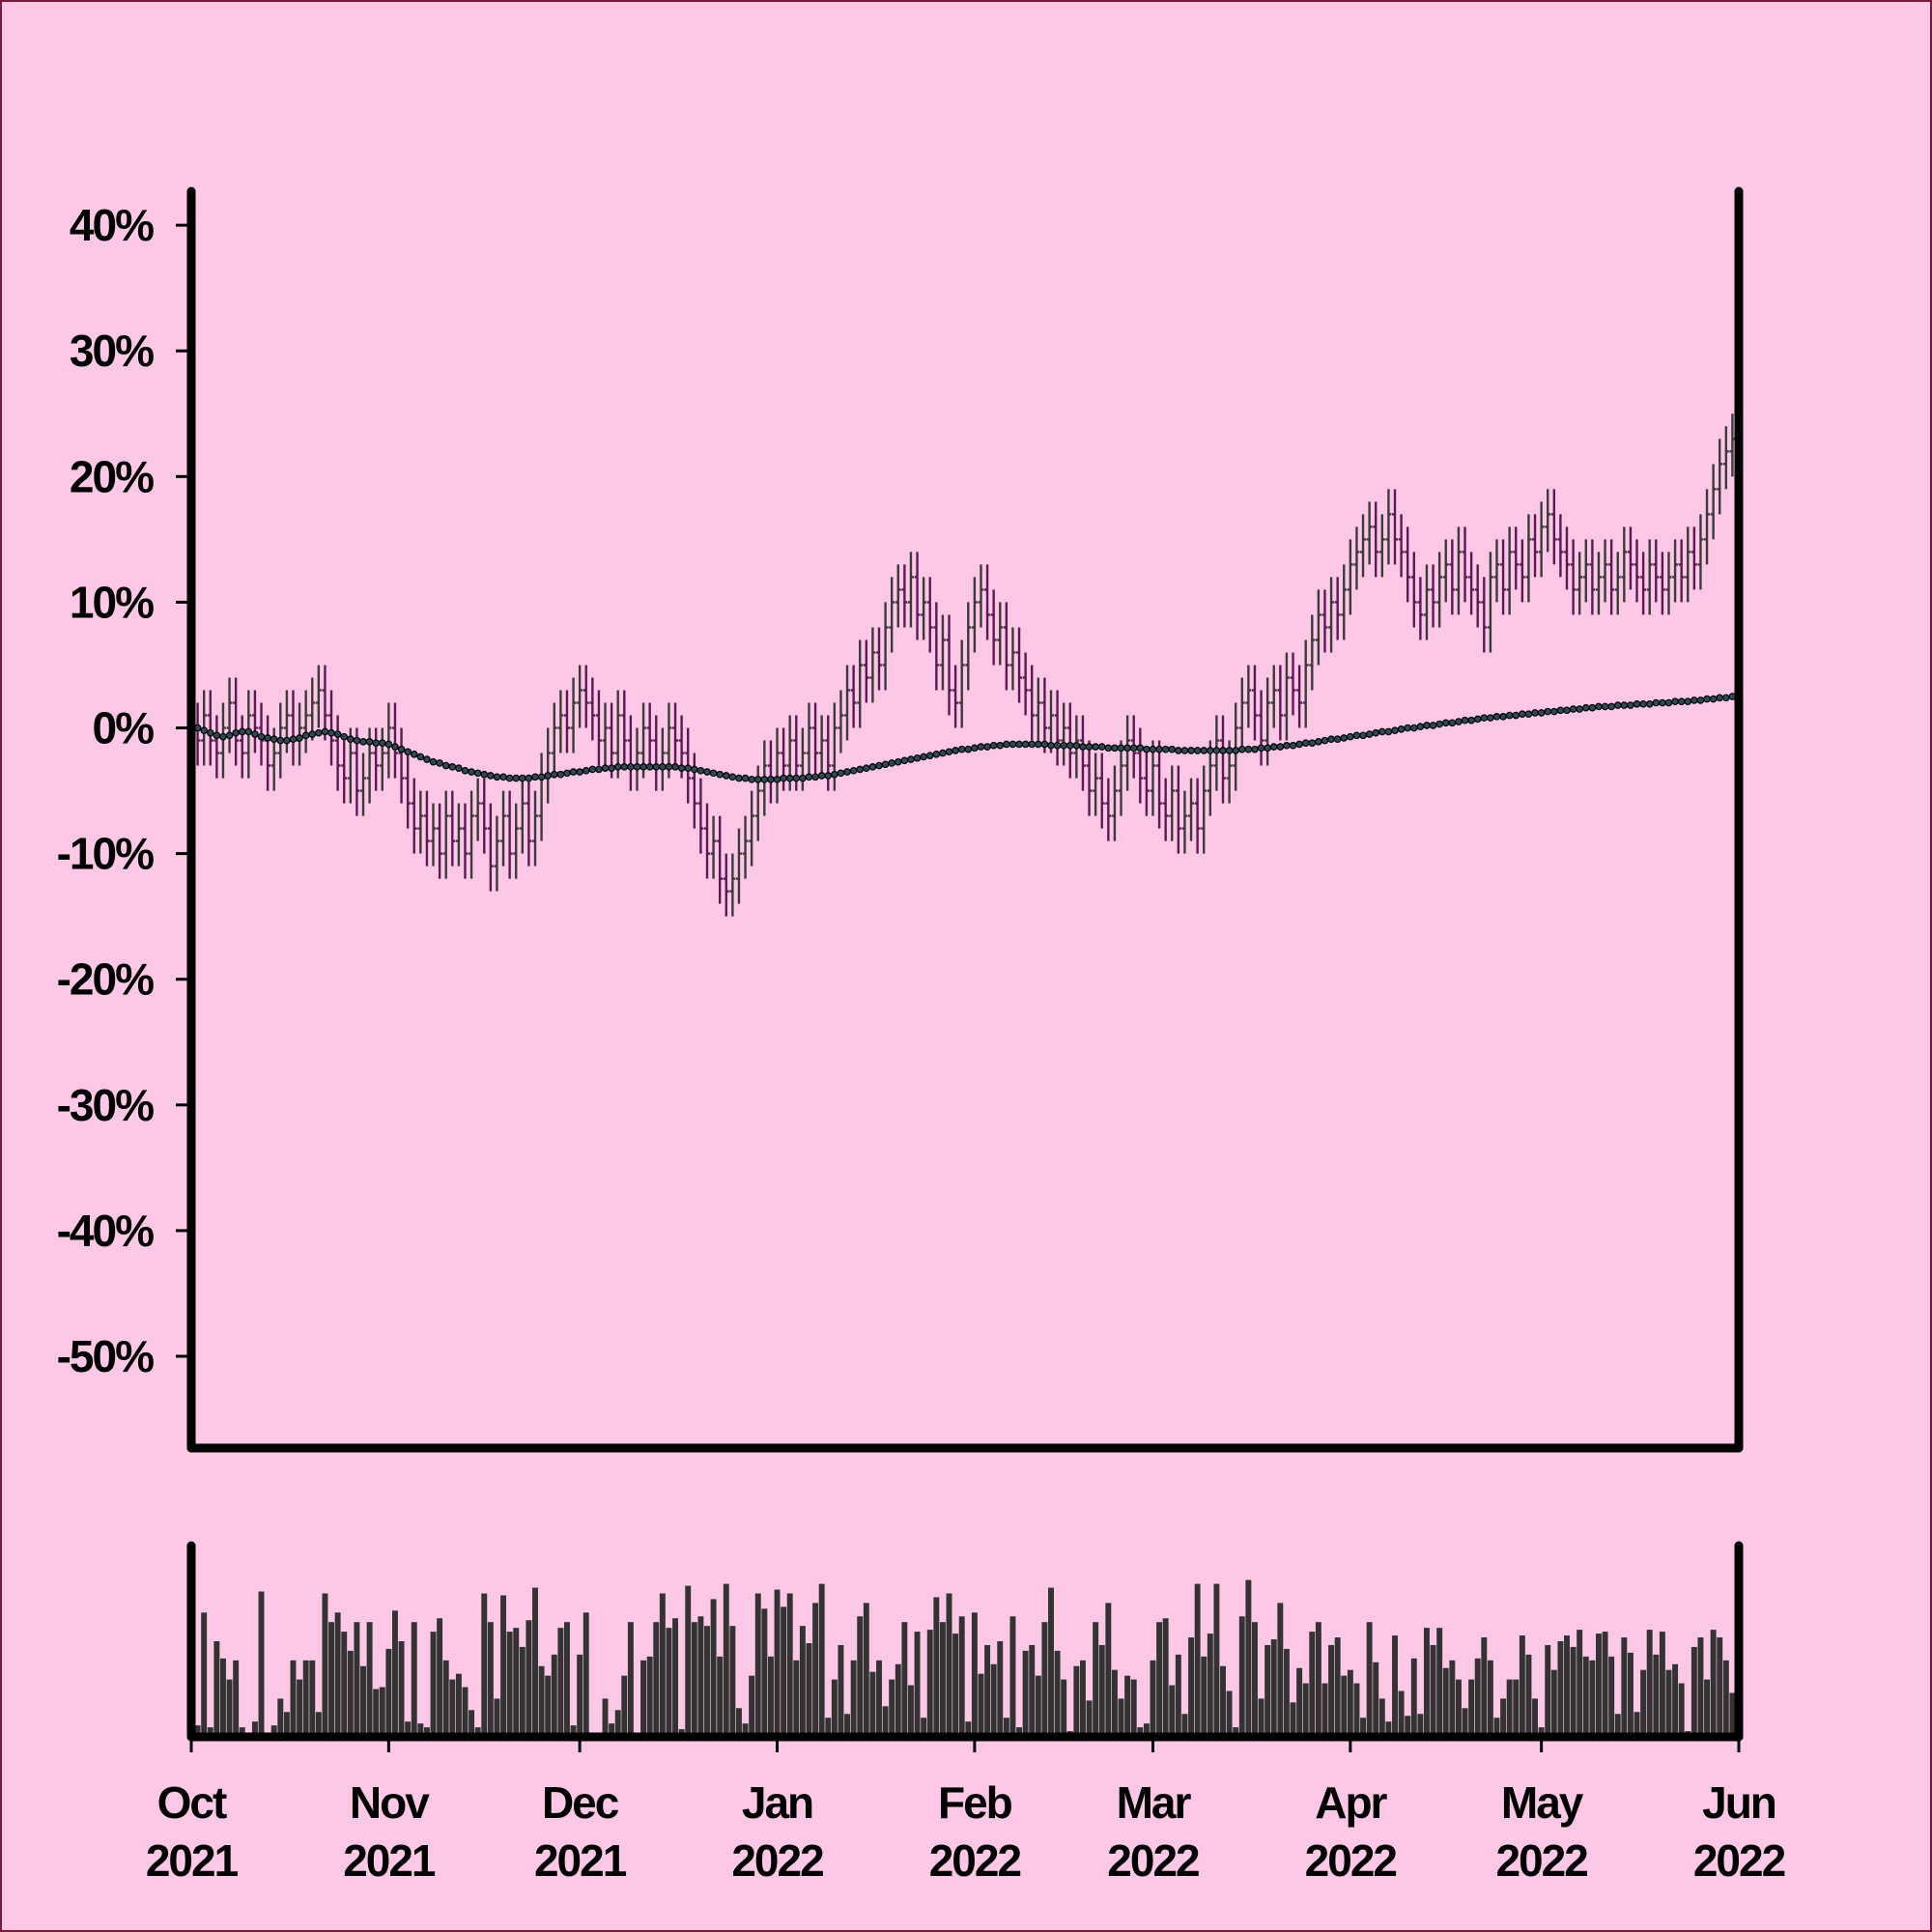 This screenshot has height=1932, width=1932. What do you see at coordinates (192, 1831) in the screenshot?
I see `x-tick-label: Oct 2021` at bounding box center [192, 1831].